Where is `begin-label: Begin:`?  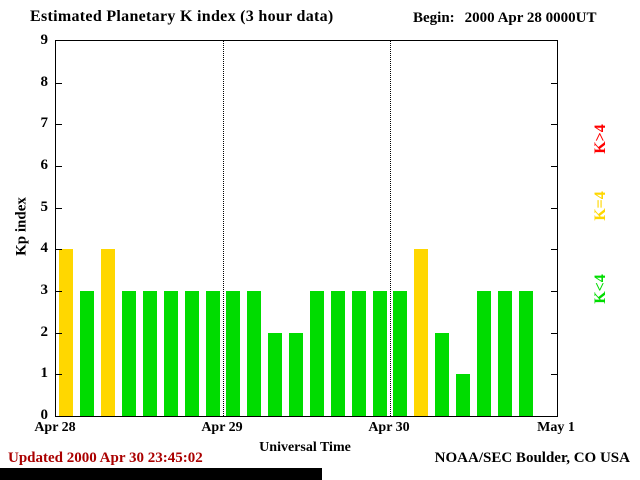 begin-label: Begin: is located at coordinates (434, 18).